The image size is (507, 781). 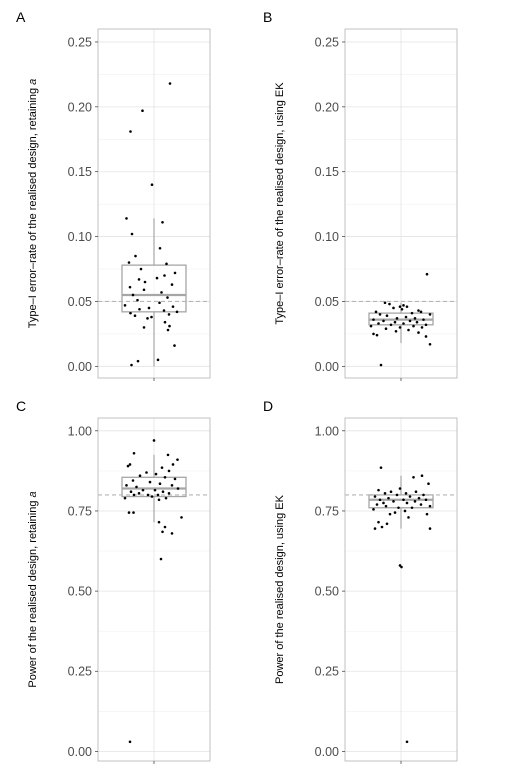 I want to click on y-tick-label: 0.50, so click(x=80, y=592).